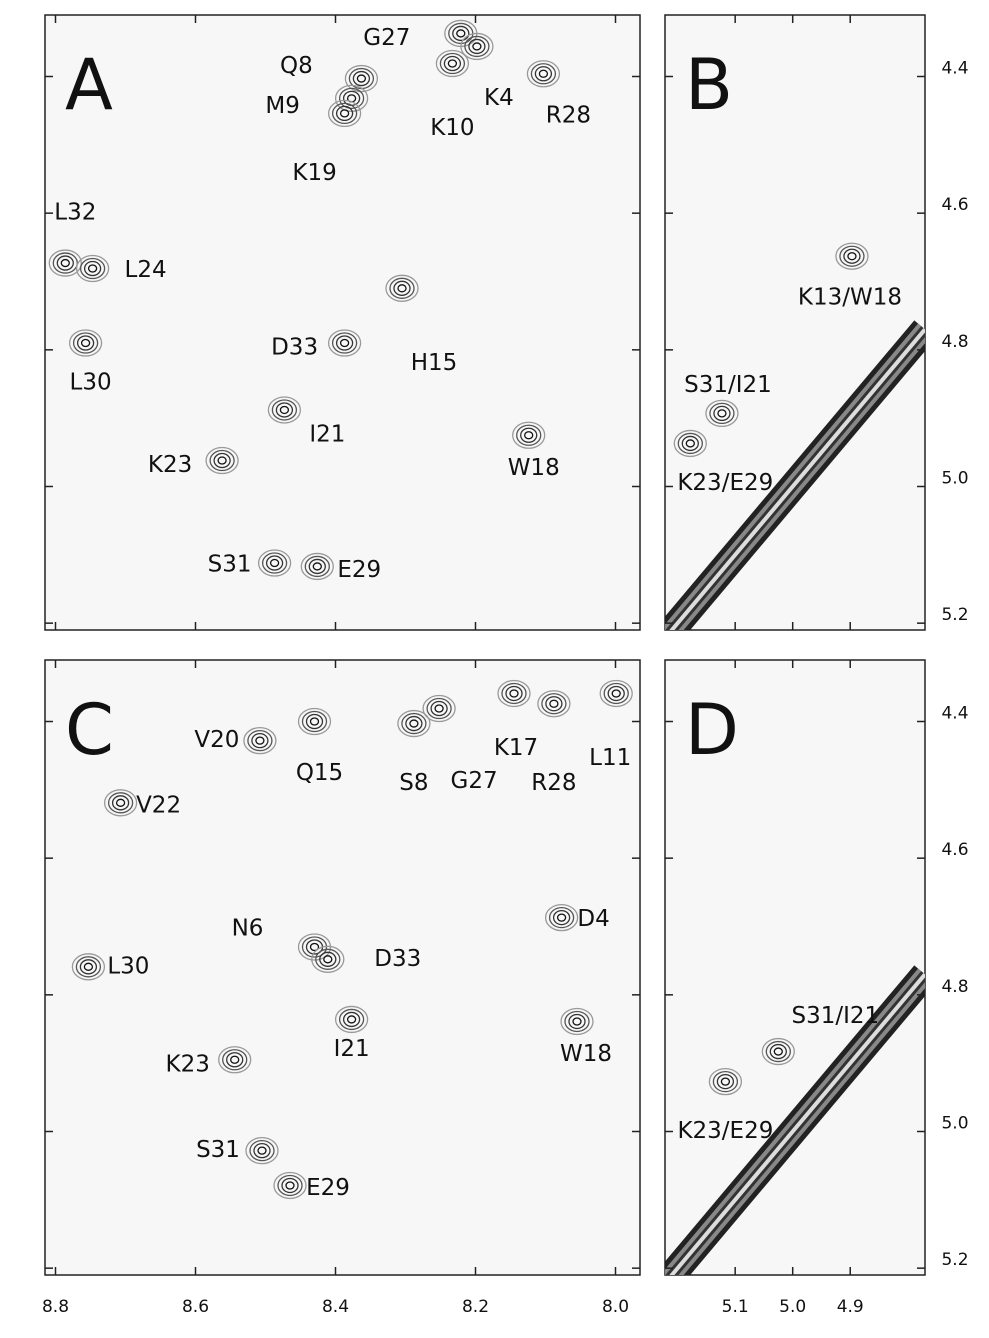 This screenshot has height=1338, width=989. What do you see at coordinates (359, 570) in the screenshot?
I see `peak-label: E29` at bounding box center [359, 570].